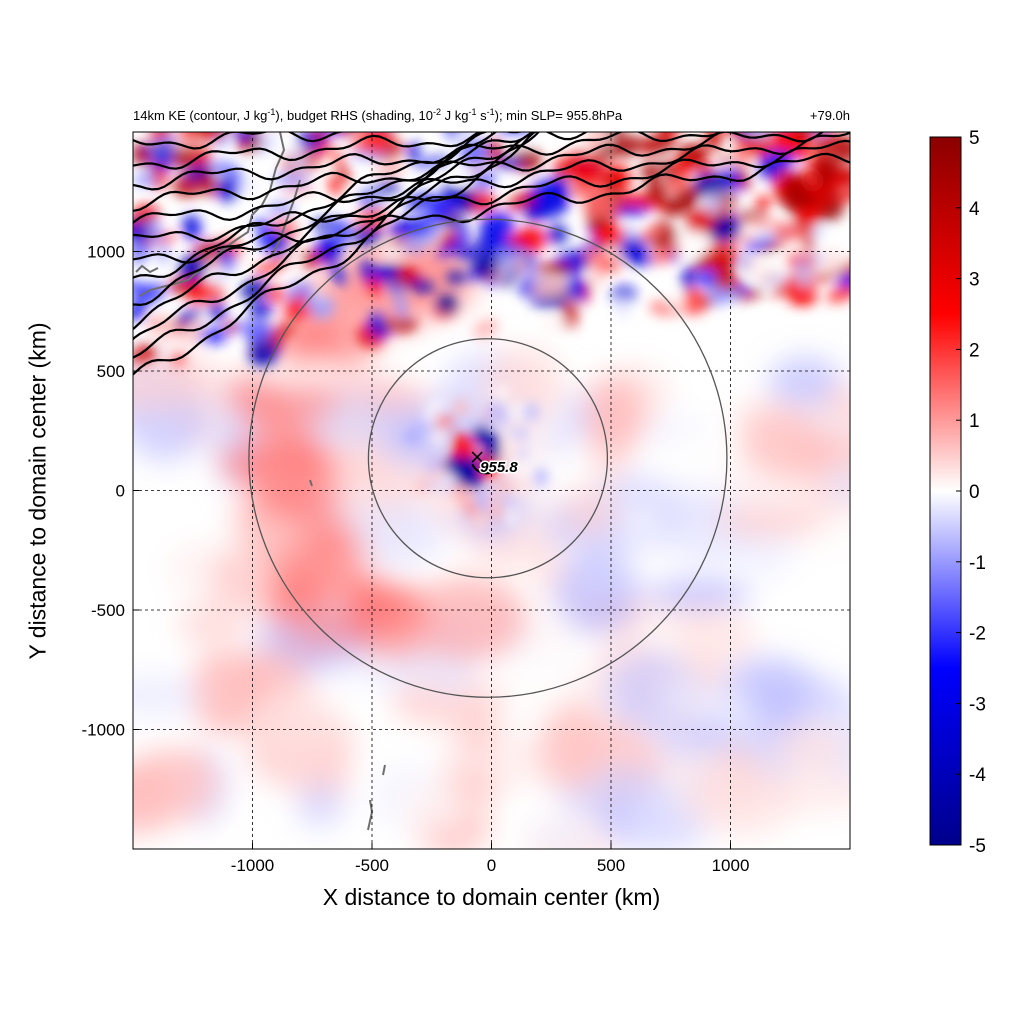 The image size is (1024, 1024). I want to click on title-text: s, so click(481, 115).